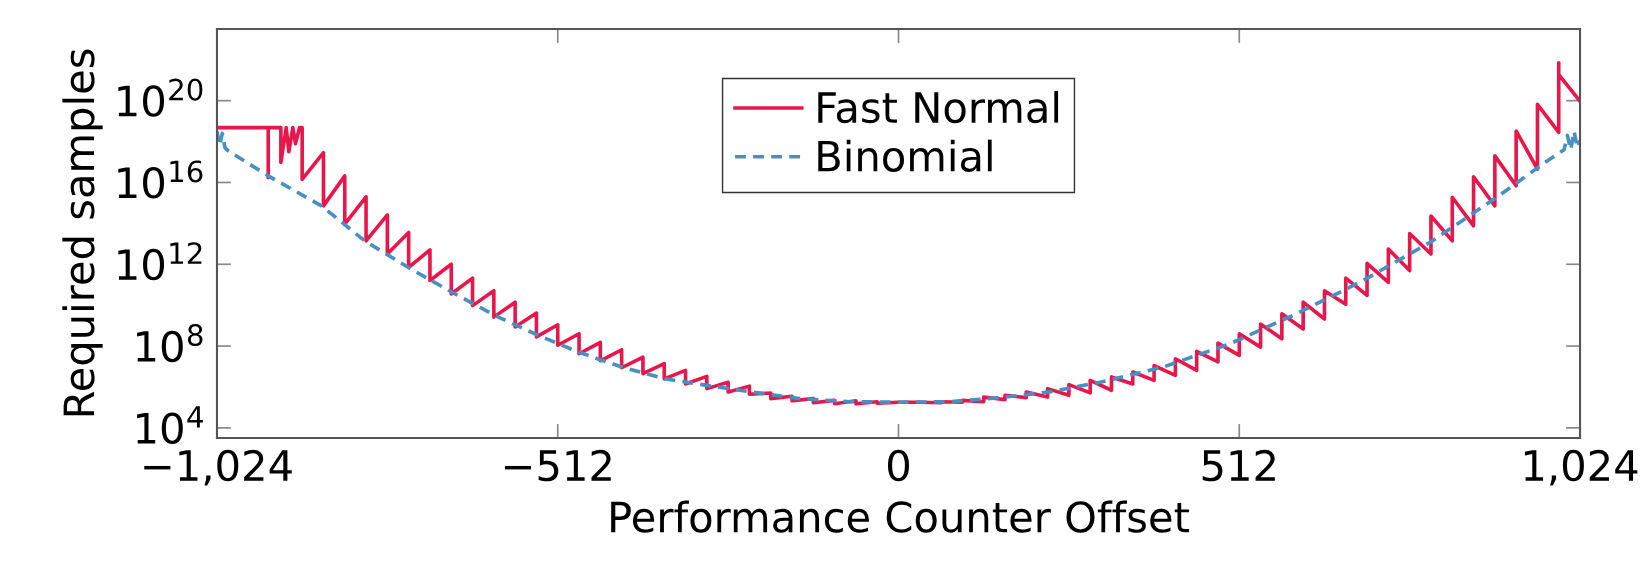 This screenshot has width=1650, height=586. What do you see at coordinates (938, 107) in the screenshot?
I see `legend-label: Fast Normal` at bounding box center [938, 107].